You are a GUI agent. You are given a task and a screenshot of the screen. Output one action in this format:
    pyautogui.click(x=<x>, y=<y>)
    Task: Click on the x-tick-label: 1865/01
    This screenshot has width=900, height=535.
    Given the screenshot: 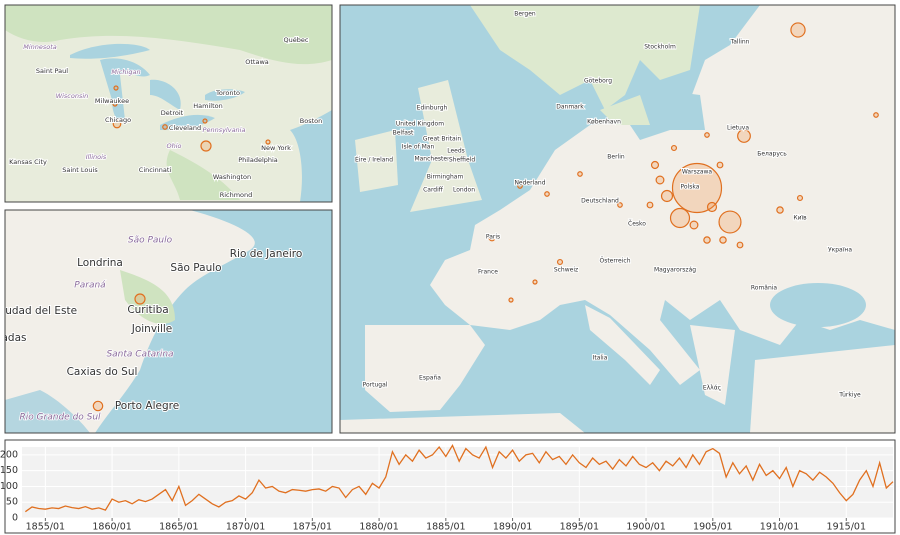 What is the action you would take?
    pyautogui.click(x=178, y=527)
    